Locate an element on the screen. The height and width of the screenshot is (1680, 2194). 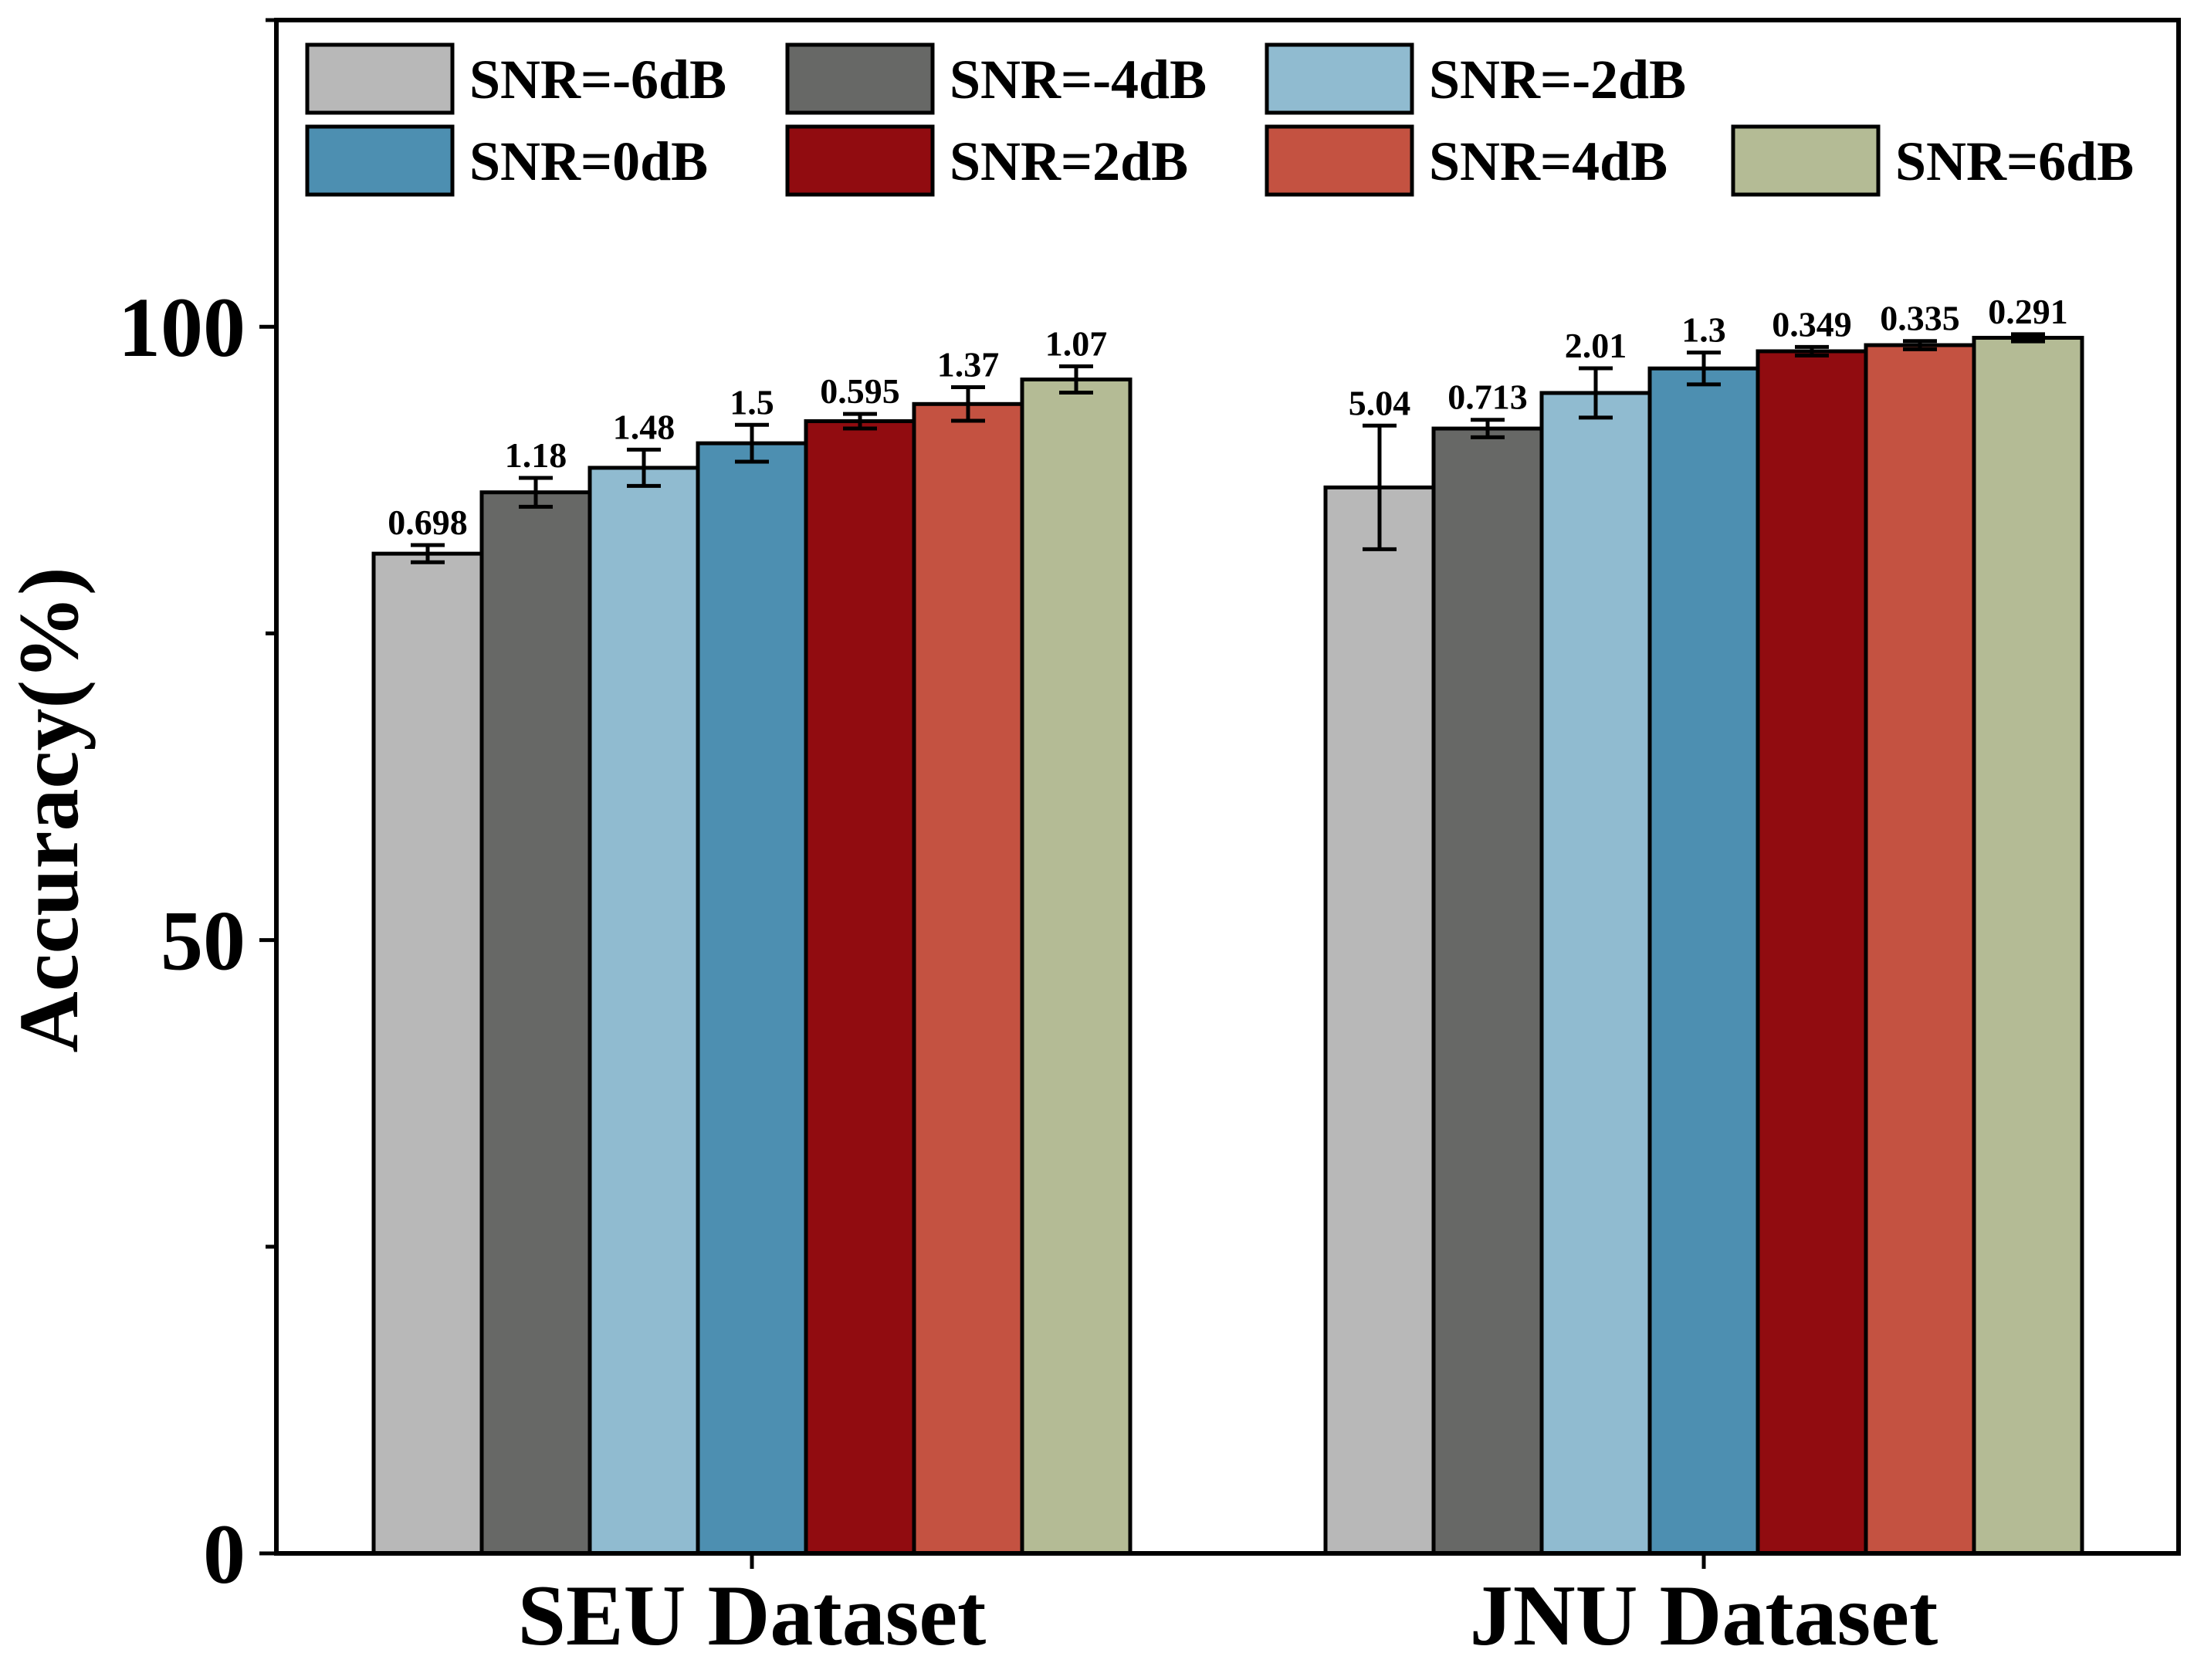
error-value-label: 5.04 is located at coordinates (1380, 403).